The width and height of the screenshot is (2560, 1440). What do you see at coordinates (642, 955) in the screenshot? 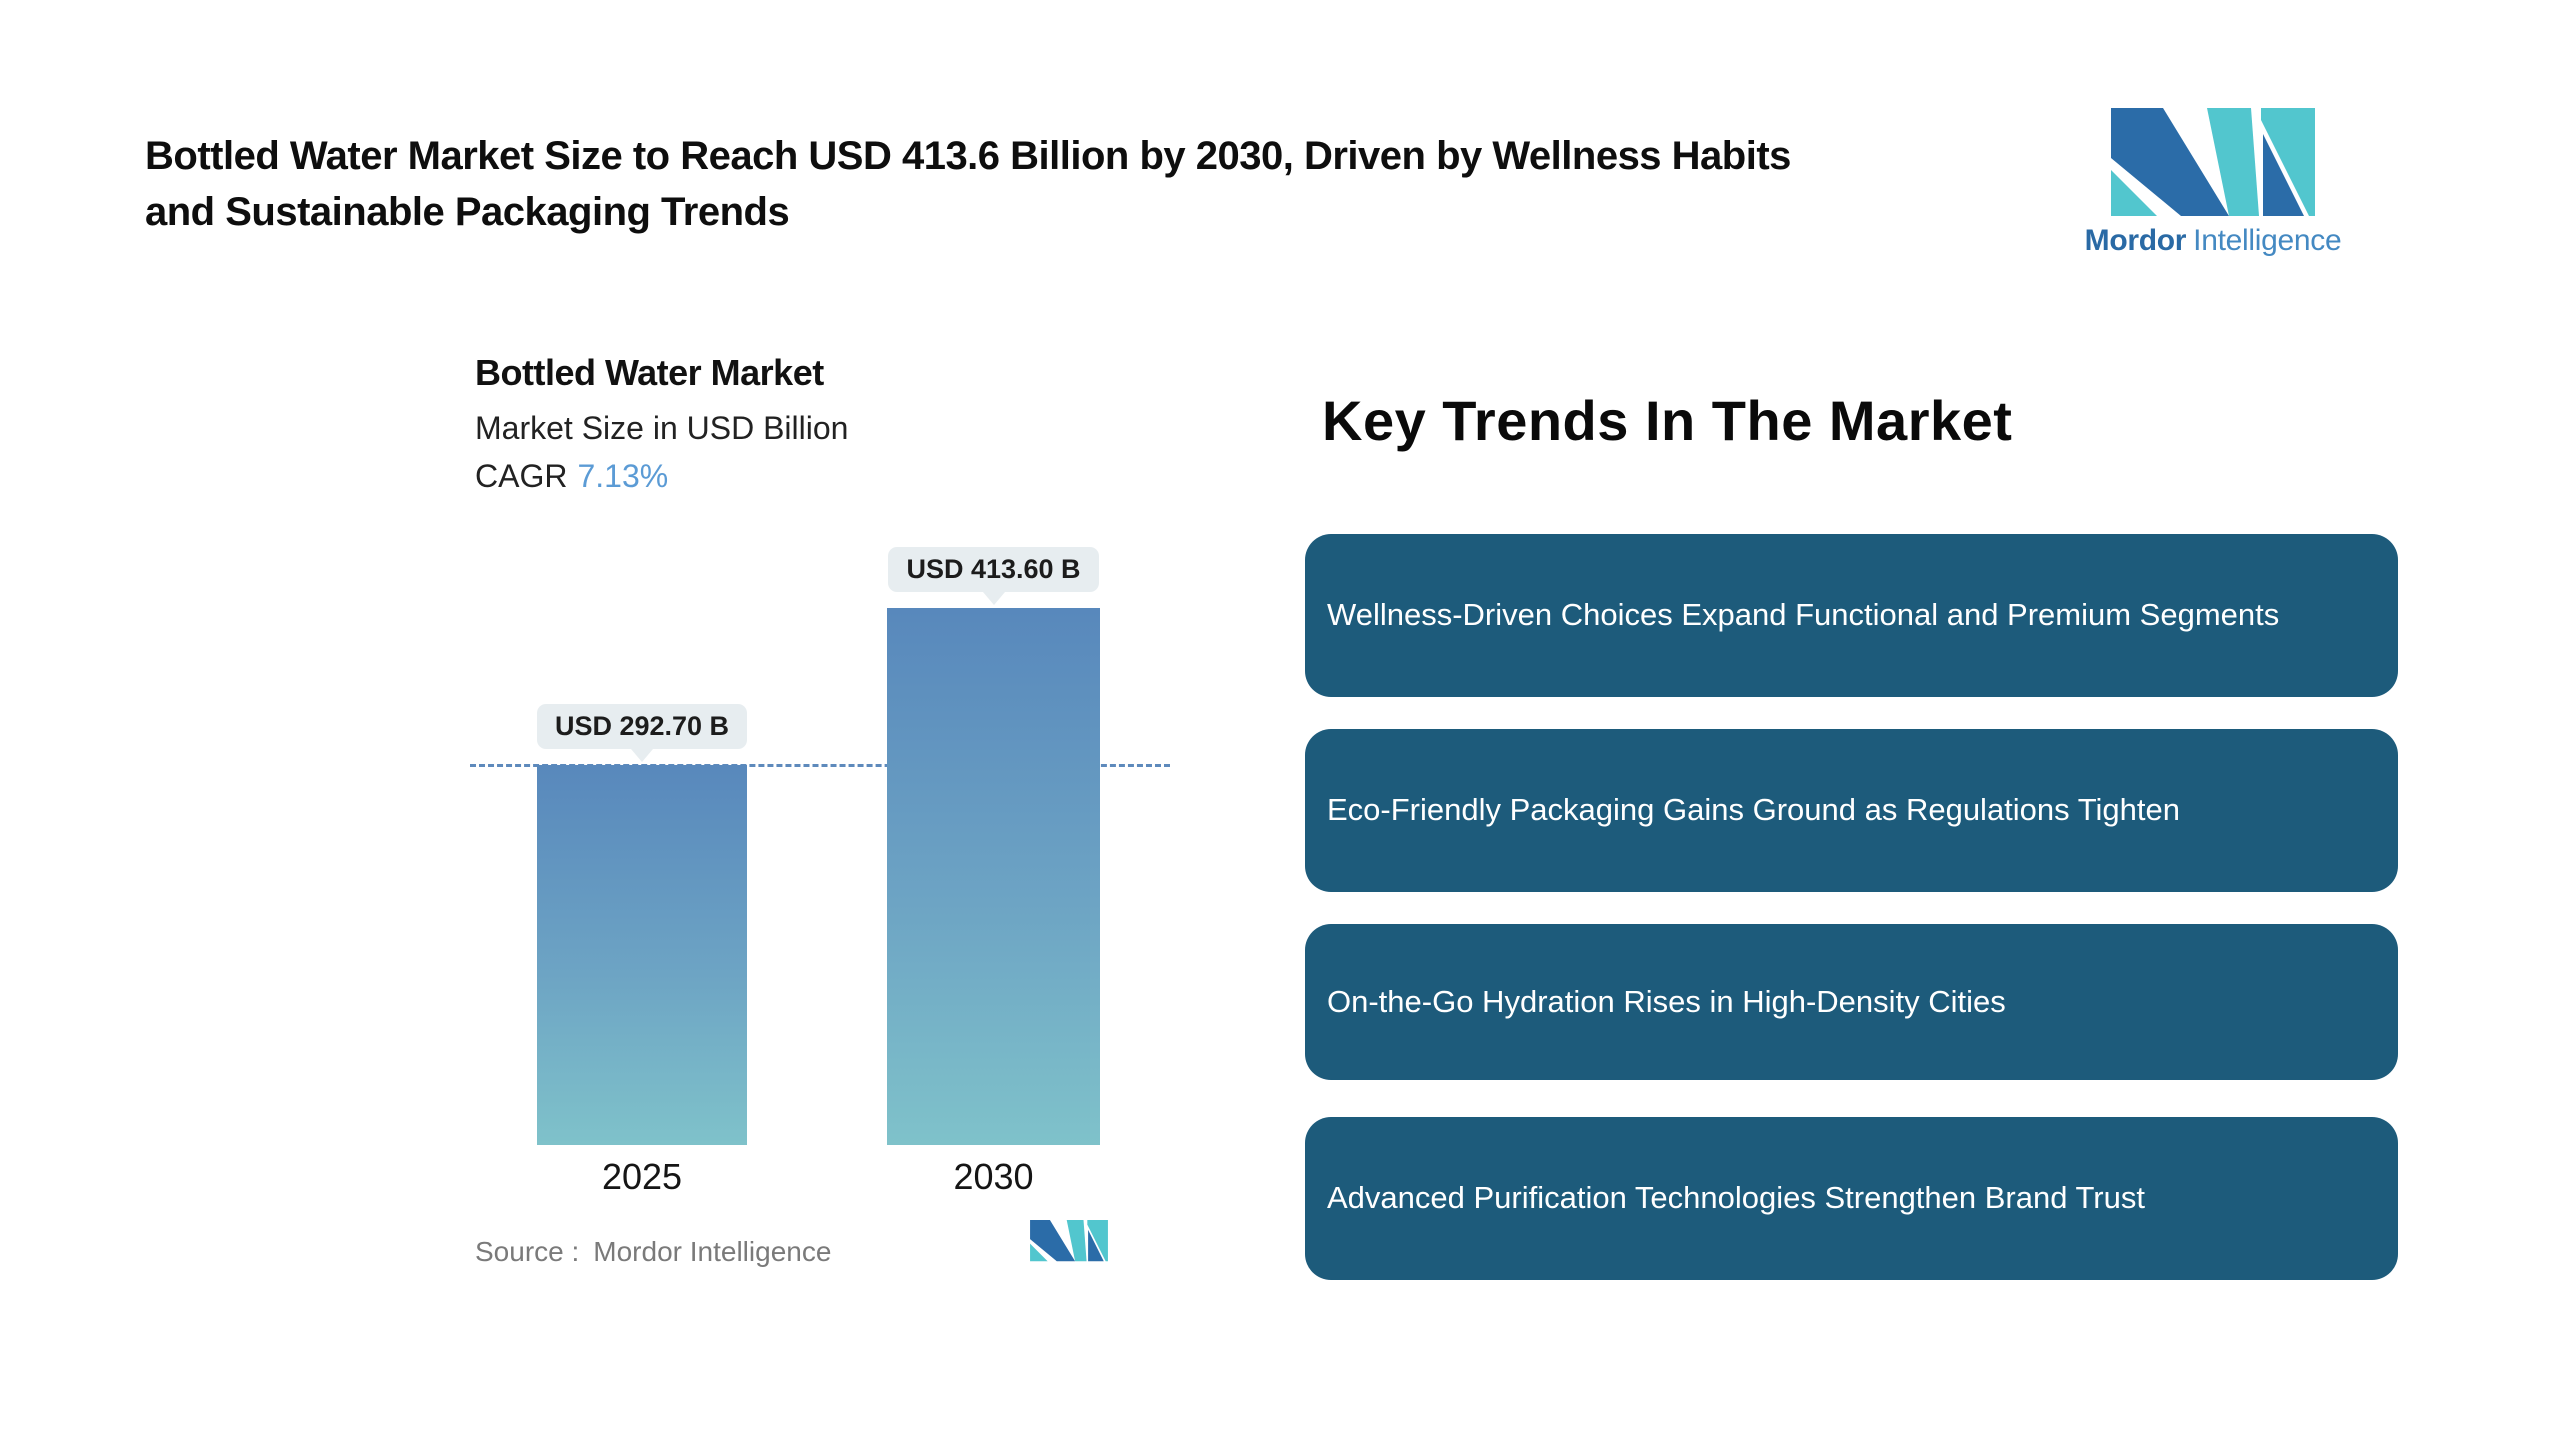
I see `bar-2025` at bounding box center [642, 955].